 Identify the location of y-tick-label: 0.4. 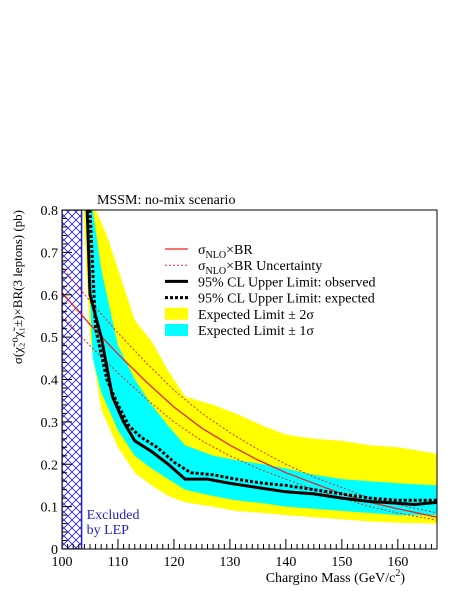
(50, 381).